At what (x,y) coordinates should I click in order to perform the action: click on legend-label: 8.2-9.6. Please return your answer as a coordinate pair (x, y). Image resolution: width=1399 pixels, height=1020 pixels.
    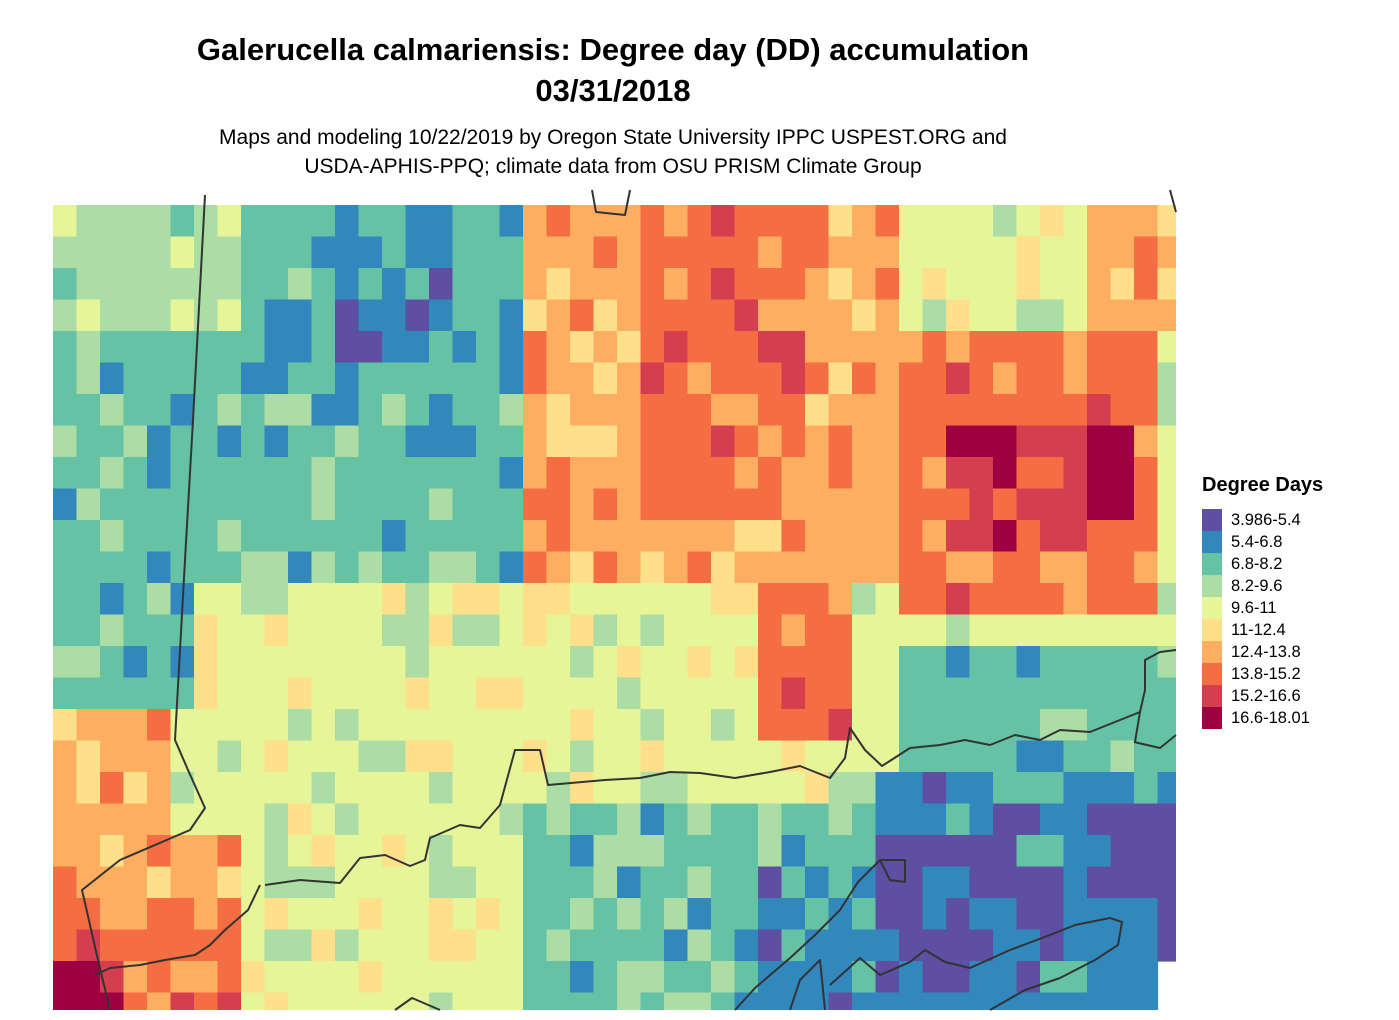
    Looking at the image, I should click on (1257, 585).